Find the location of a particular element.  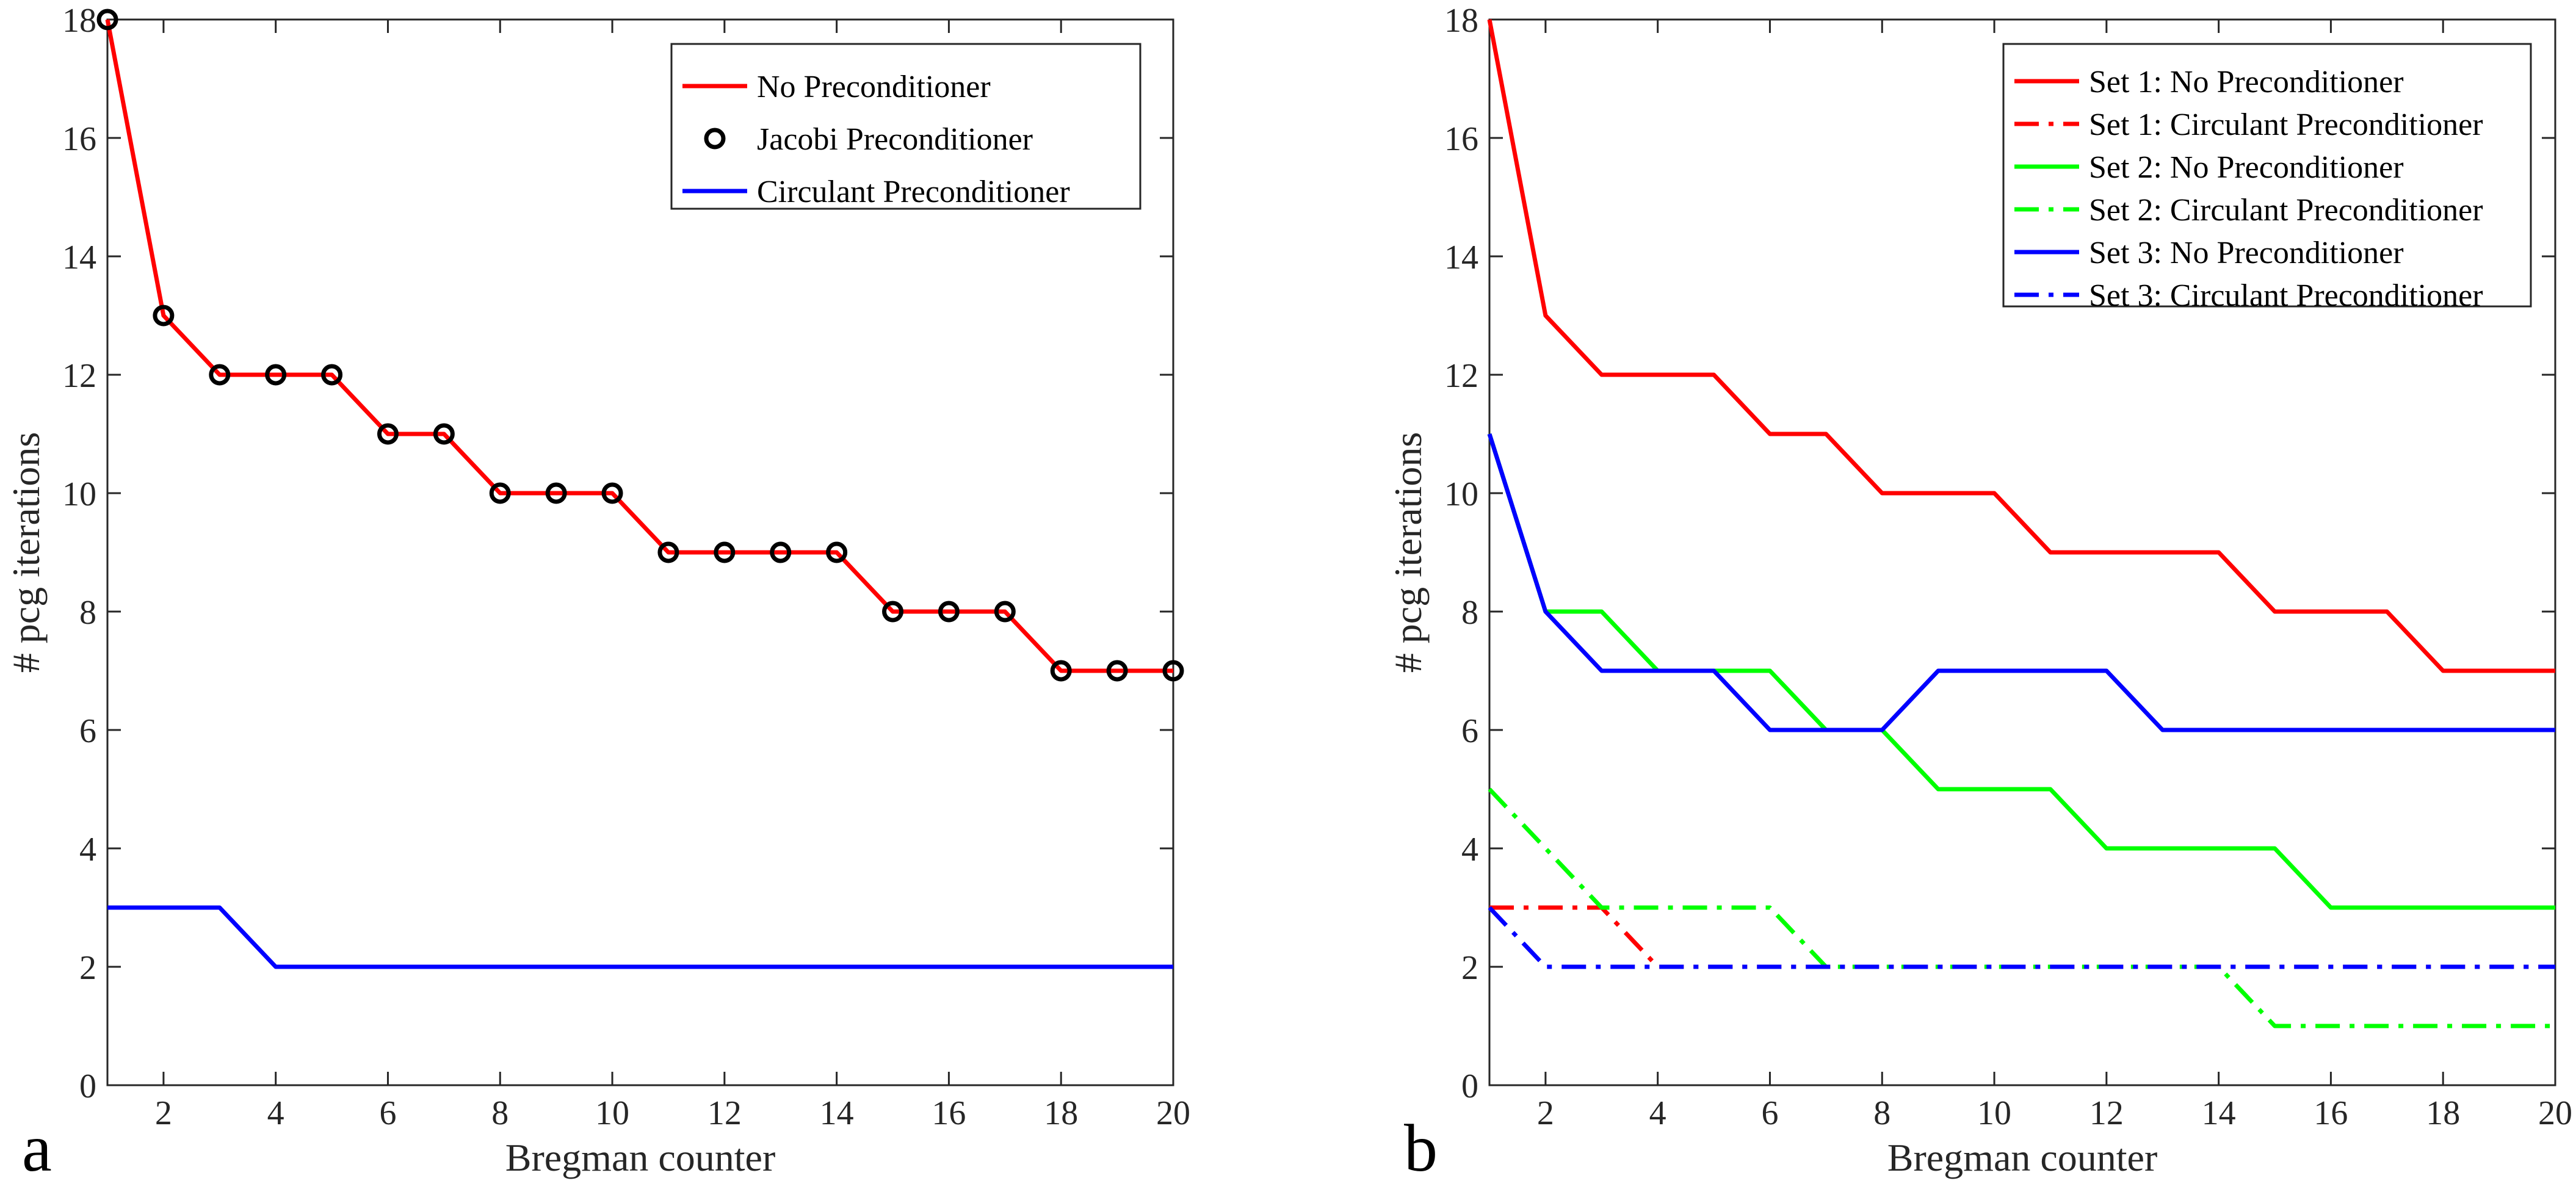

legend-entry-2: Set 1: Circulant Preconditioner is located at coordinates (2286, 125).